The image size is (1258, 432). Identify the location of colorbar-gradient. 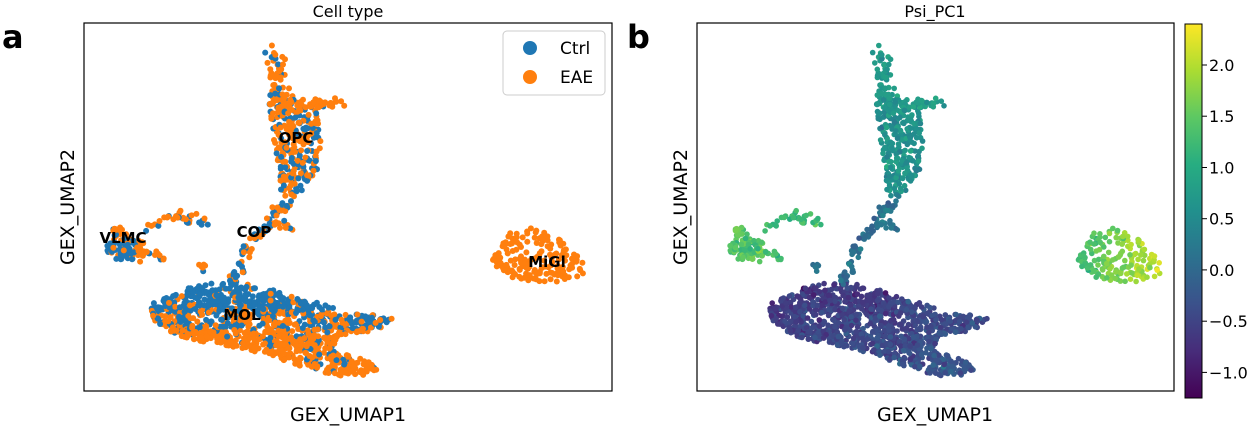
(1193, 211).